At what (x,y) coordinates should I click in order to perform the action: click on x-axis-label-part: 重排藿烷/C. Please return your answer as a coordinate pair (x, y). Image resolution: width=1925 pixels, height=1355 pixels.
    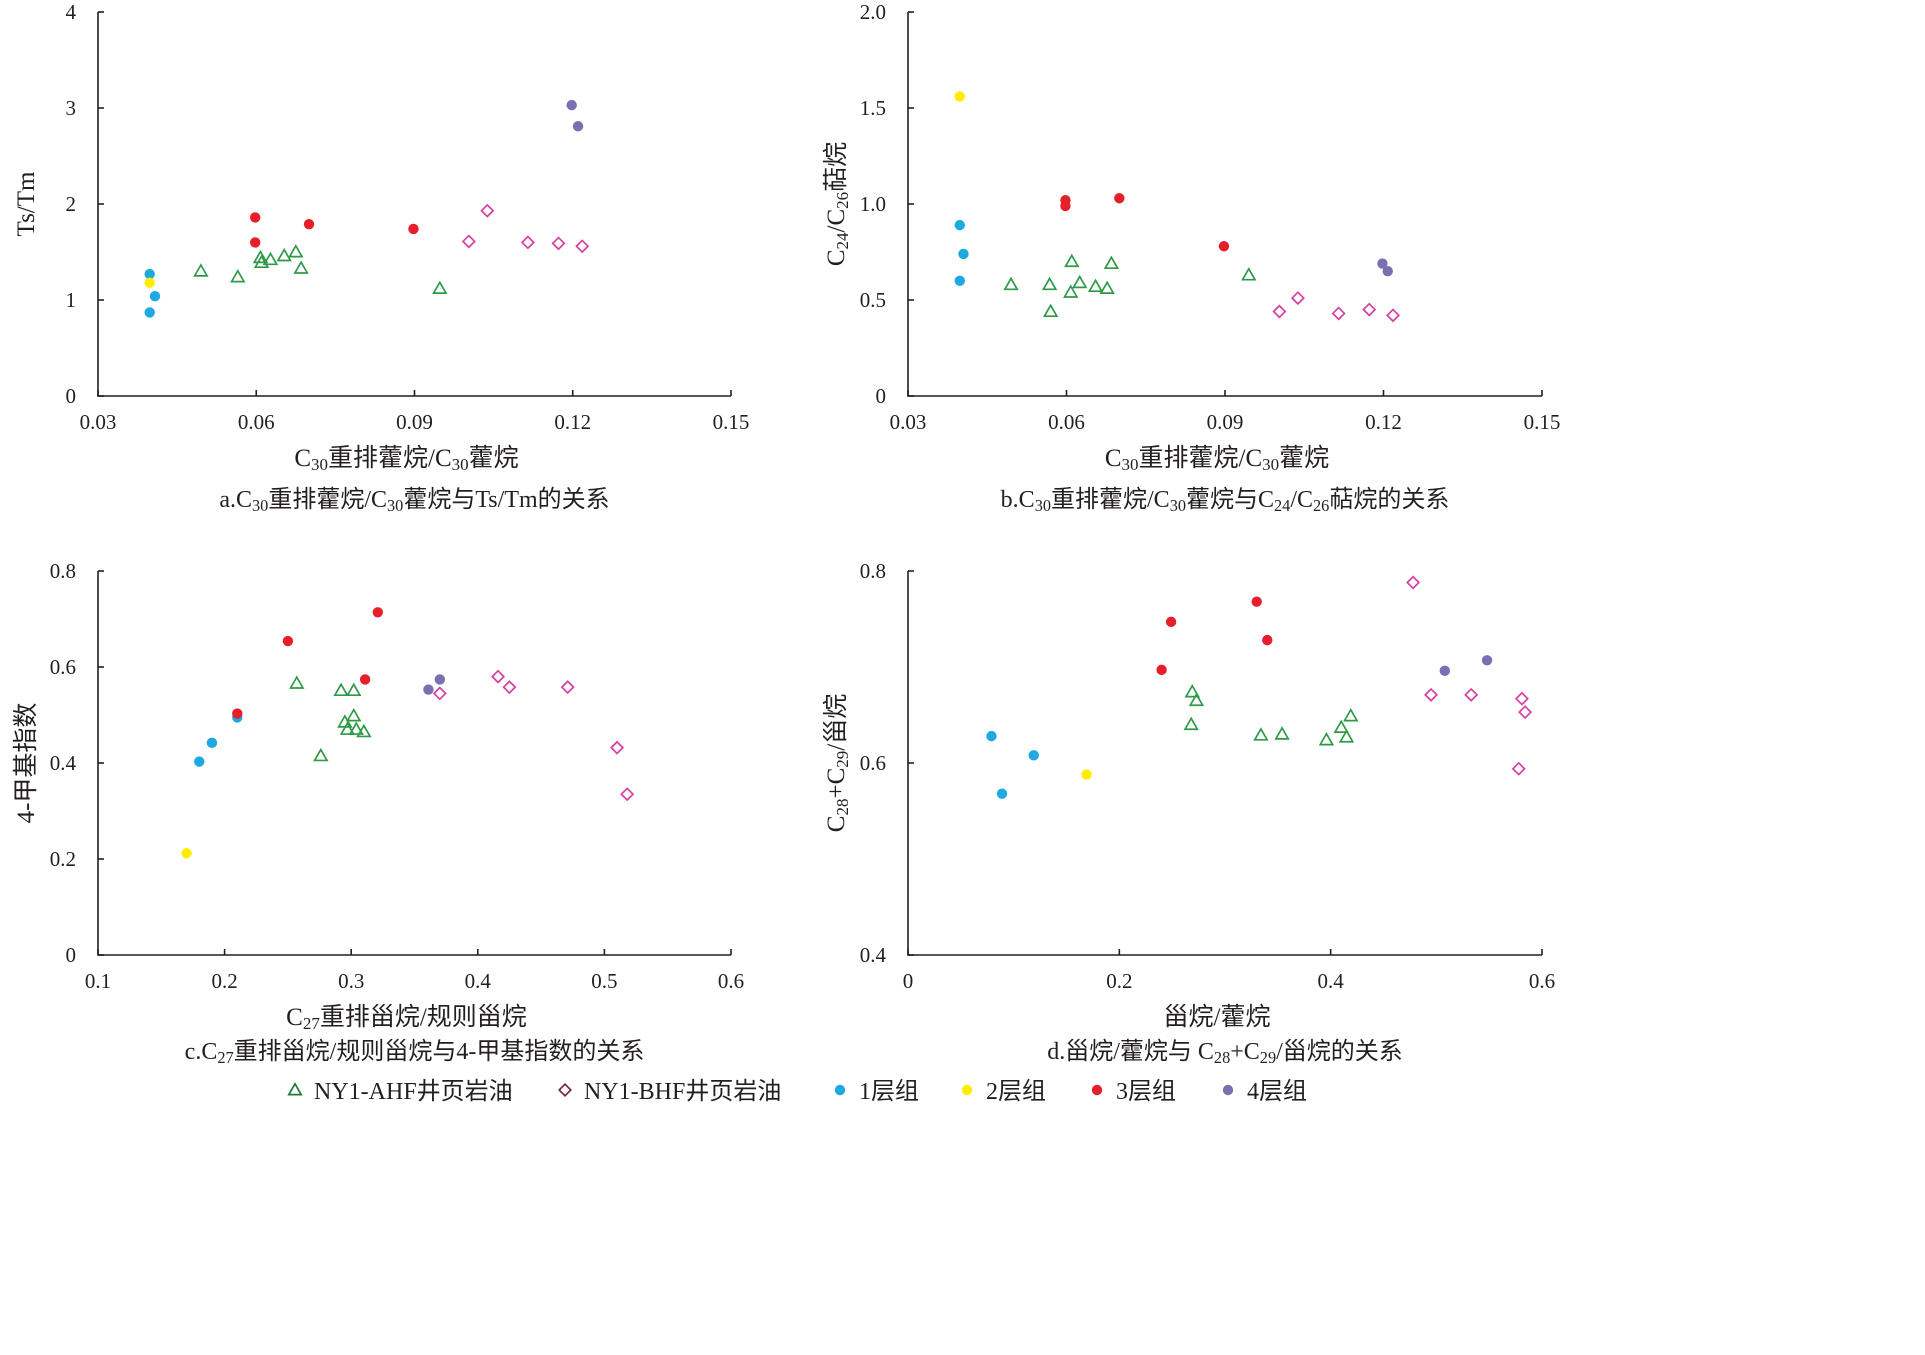
    Looking at the image, I should click on (390, 458).